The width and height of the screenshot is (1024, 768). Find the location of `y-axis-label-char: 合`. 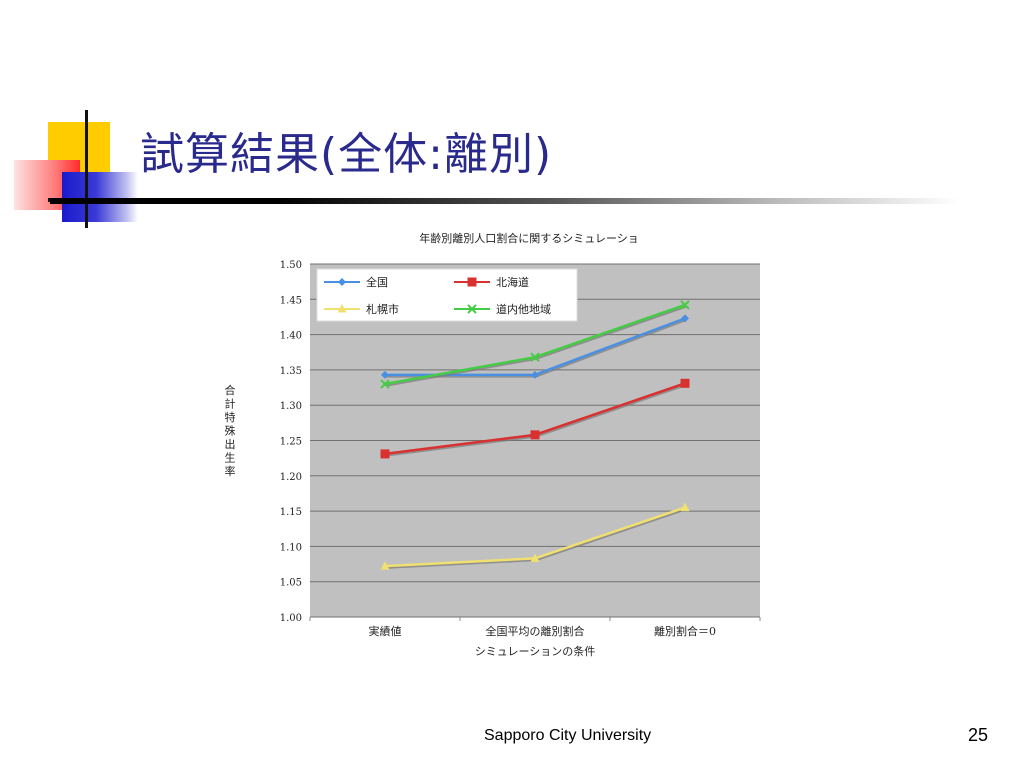

y-axis-label-char: 合 is located at coordinates (230, 390).